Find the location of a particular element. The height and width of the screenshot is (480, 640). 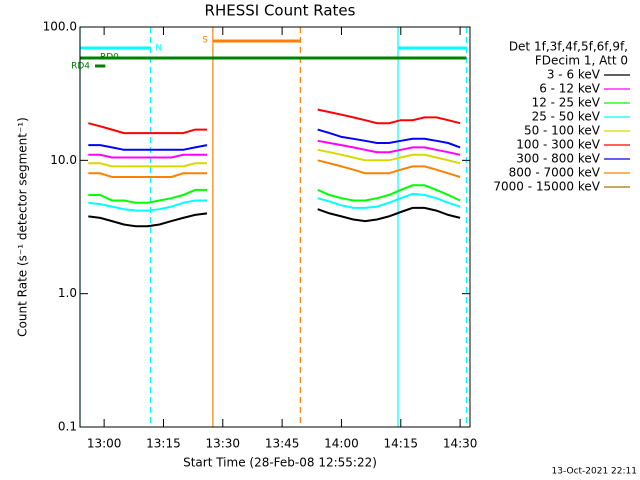

flag-label: S is located at coordinates (205, 41).